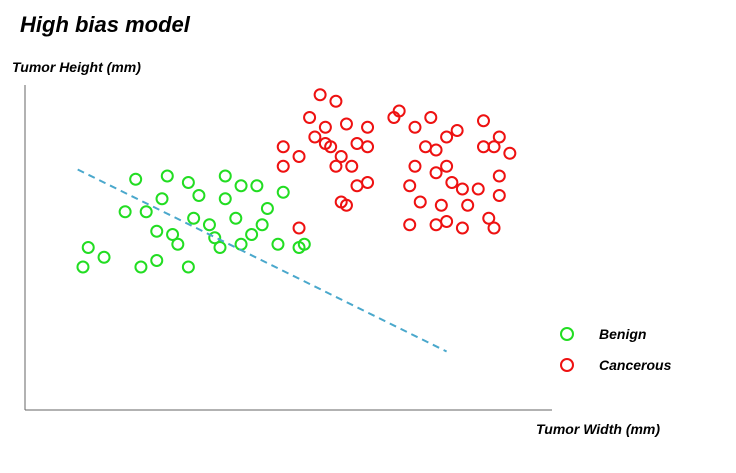  What do you see at coordinates (105, 24) in the screenshot?
I see `chart-title: High bias model` at bounding box center [105, 24].